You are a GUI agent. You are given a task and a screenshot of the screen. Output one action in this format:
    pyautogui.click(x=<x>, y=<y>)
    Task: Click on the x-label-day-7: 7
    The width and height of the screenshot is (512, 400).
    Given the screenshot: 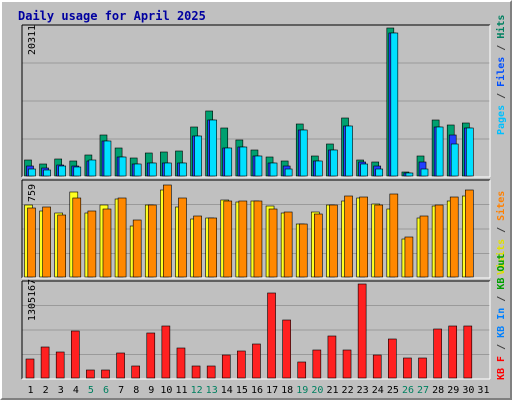 What is the action you would take?
    pyautogui.click(x=121, y=390)
    